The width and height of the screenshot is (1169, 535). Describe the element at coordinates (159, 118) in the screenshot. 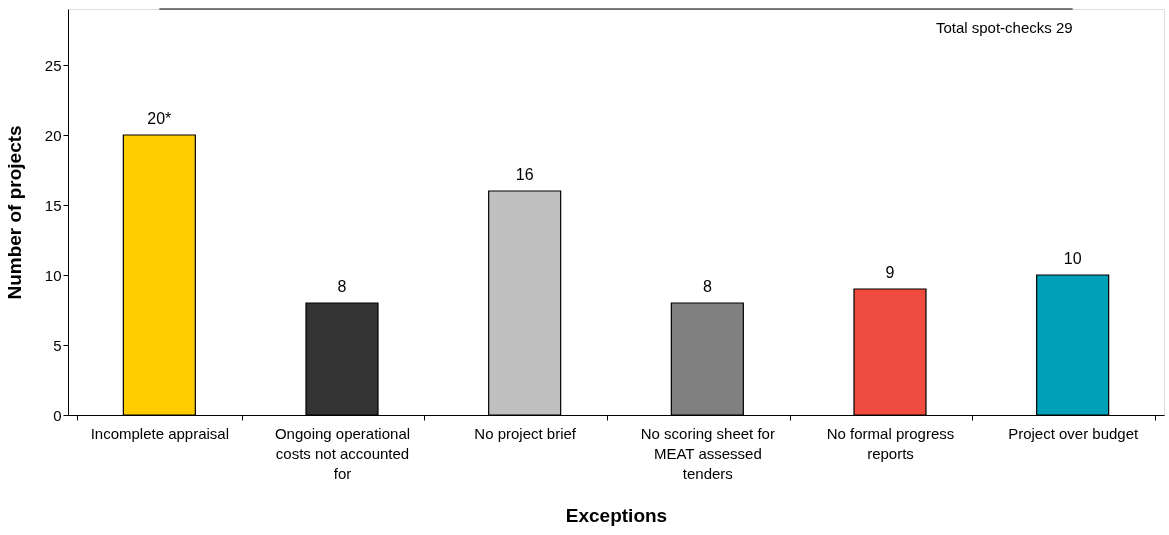

I see `data-label: 20*` at that location.